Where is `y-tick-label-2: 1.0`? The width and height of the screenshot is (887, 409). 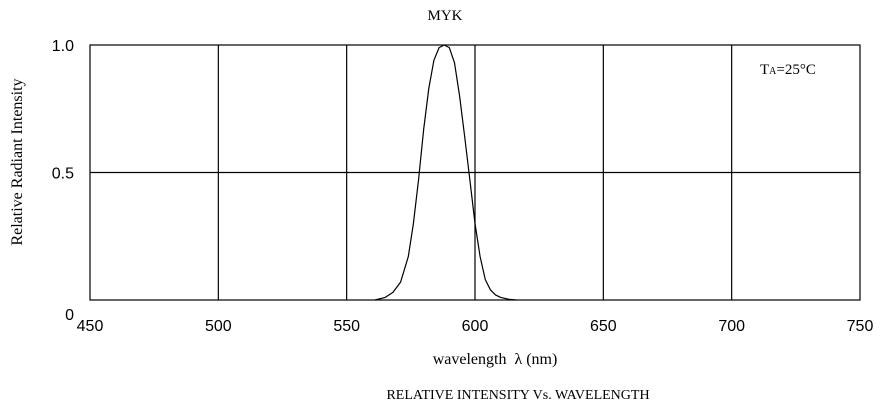 y-tick-label-2: 1.0 is located at coordinates (63, 46).